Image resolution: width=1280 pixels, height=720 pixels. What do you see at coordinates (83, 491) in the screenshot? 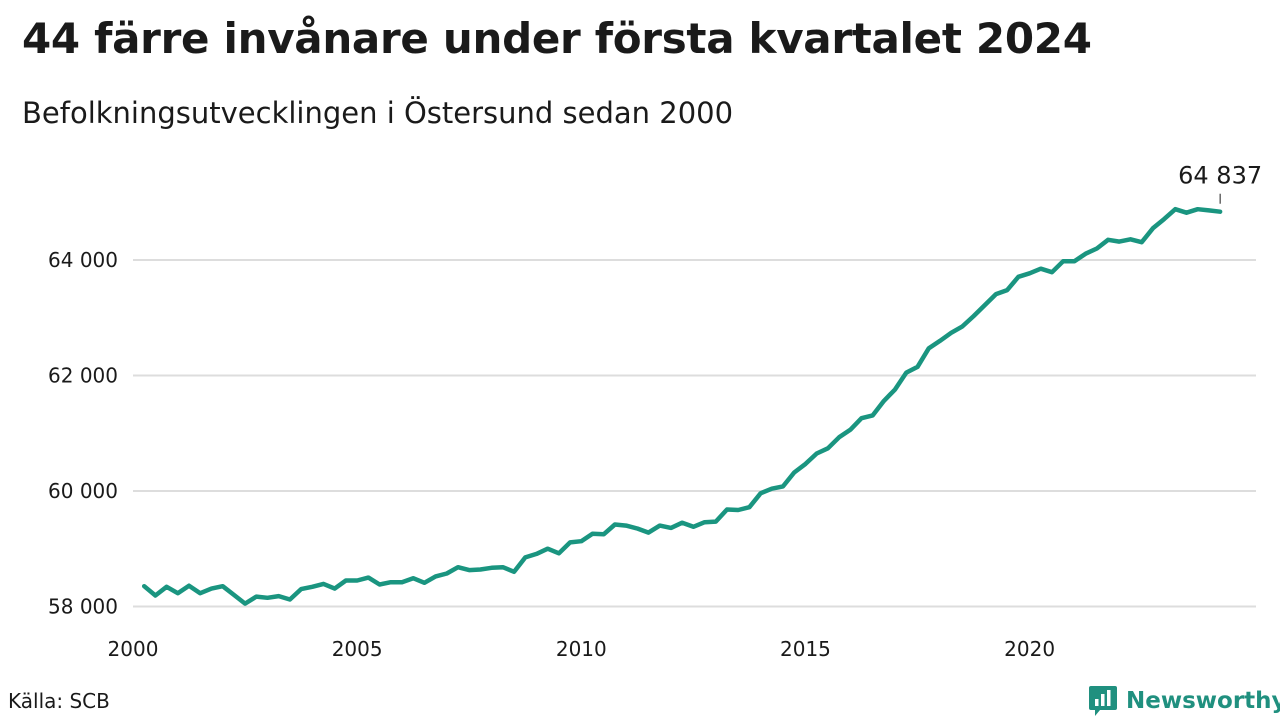
I see `y-tick-label: 60 000` at bounding box center [83, 491].